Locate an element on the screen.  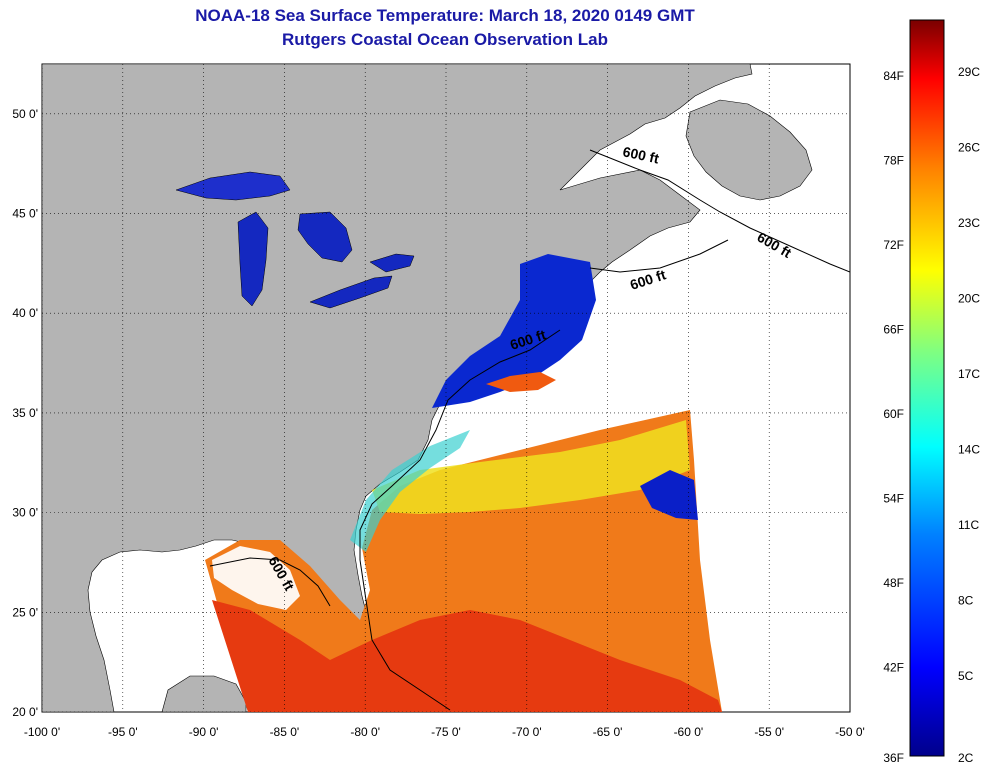
lon-tick-label: -60 0' is located at coordinates (689, 732).